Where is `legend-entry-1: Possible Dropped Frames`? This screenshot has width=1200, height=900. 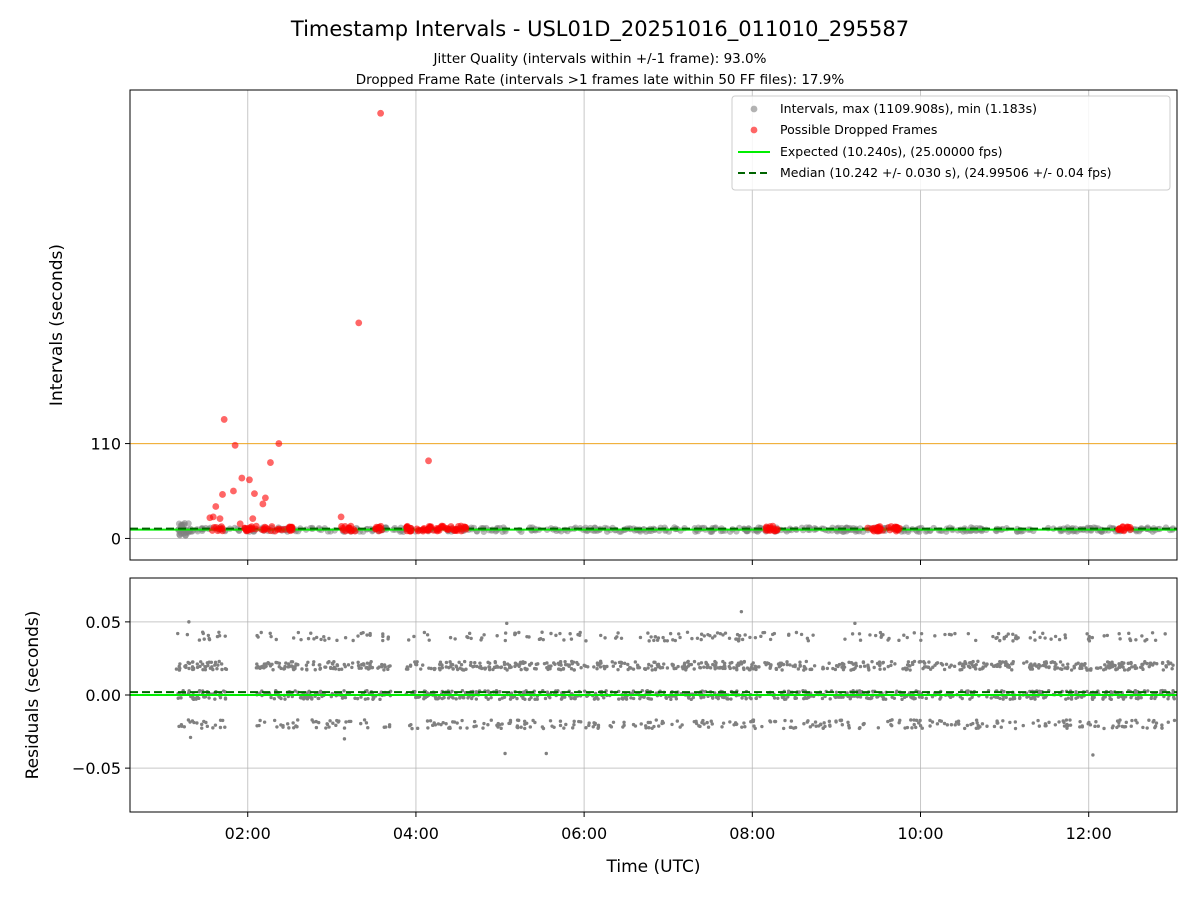 legend-entry-1: Possible Dropped Frames is located at coordinates (858, 129).